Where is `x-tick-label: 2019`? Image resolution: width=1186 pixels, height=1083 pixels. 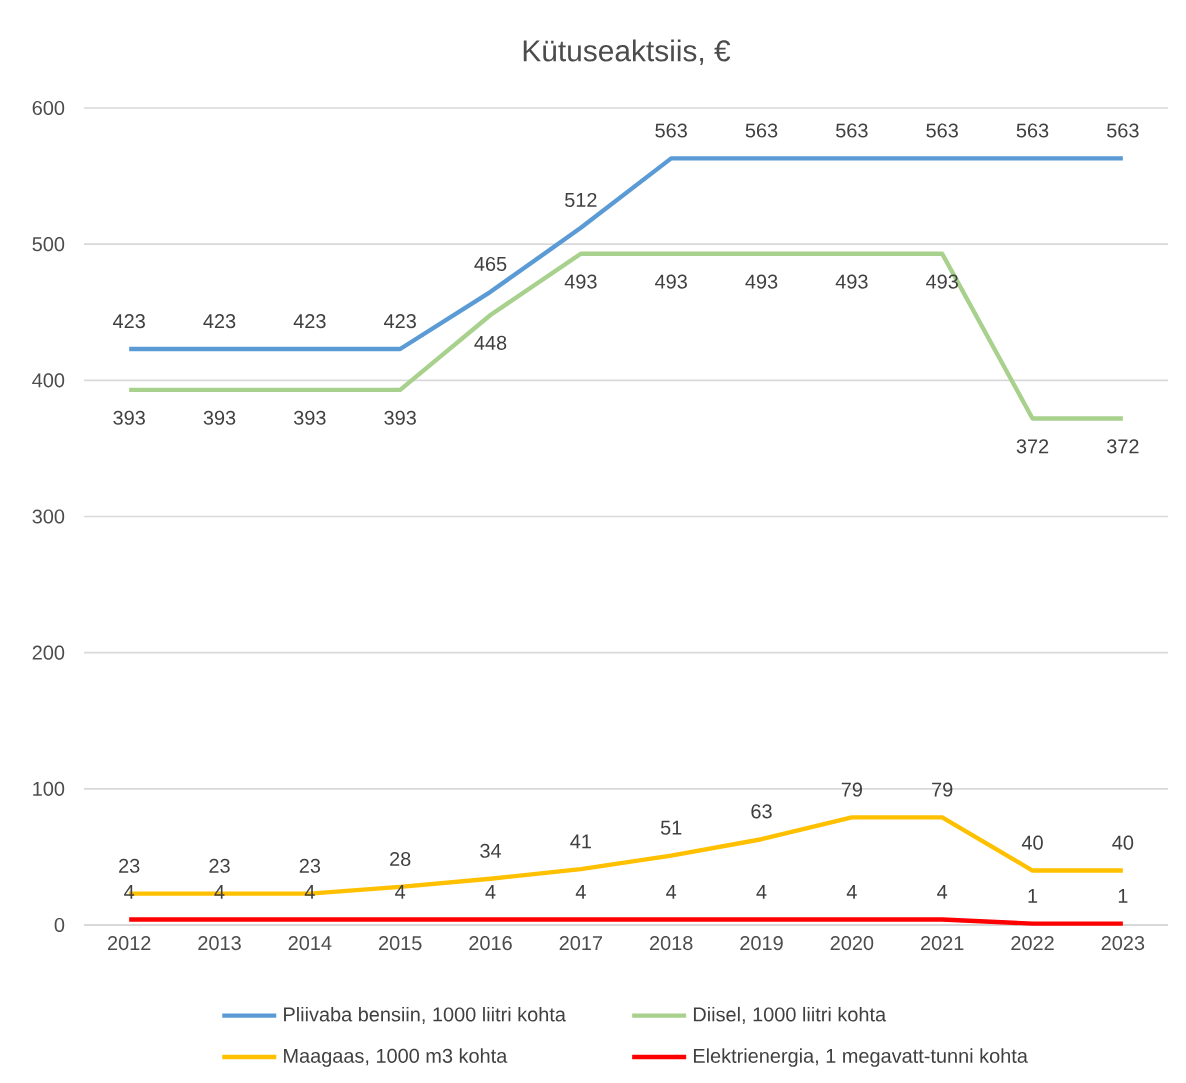 x-tick-label: 2019 is located at coordinates (761, 943).